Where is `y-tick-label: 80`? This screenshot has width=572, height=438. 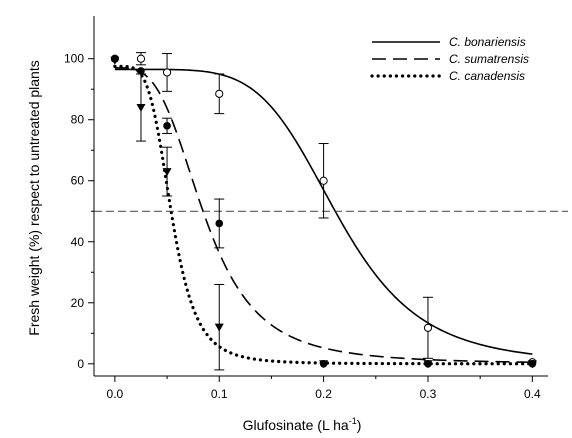
y-tick-label: 80 is located at coordinates (78, 120).